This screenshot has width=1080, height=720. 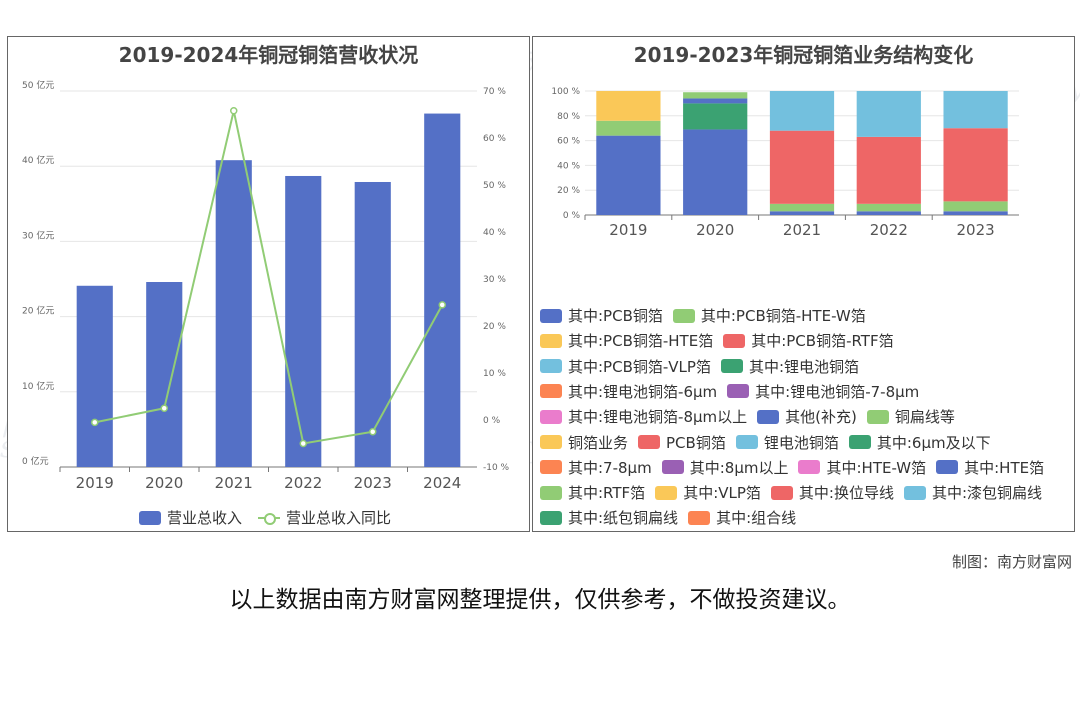 What do you see at coordinates (769, 315) in the screenshot?
I see `legend-item: 其中:PCB铜箔-HTE-W箔` at bounding box center [769, 315].